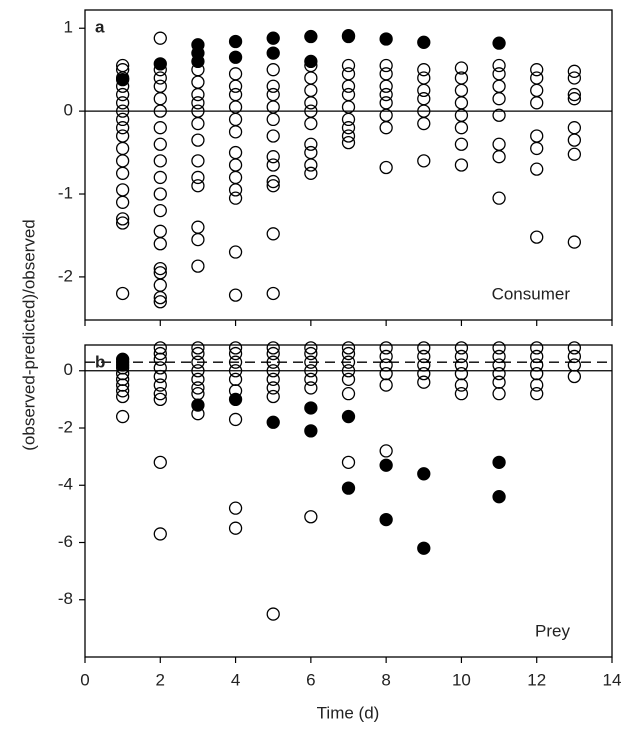 The width and height of the screenshot is (628, 730). I want to click on panel-annotation: Prey, so click(552, 630).